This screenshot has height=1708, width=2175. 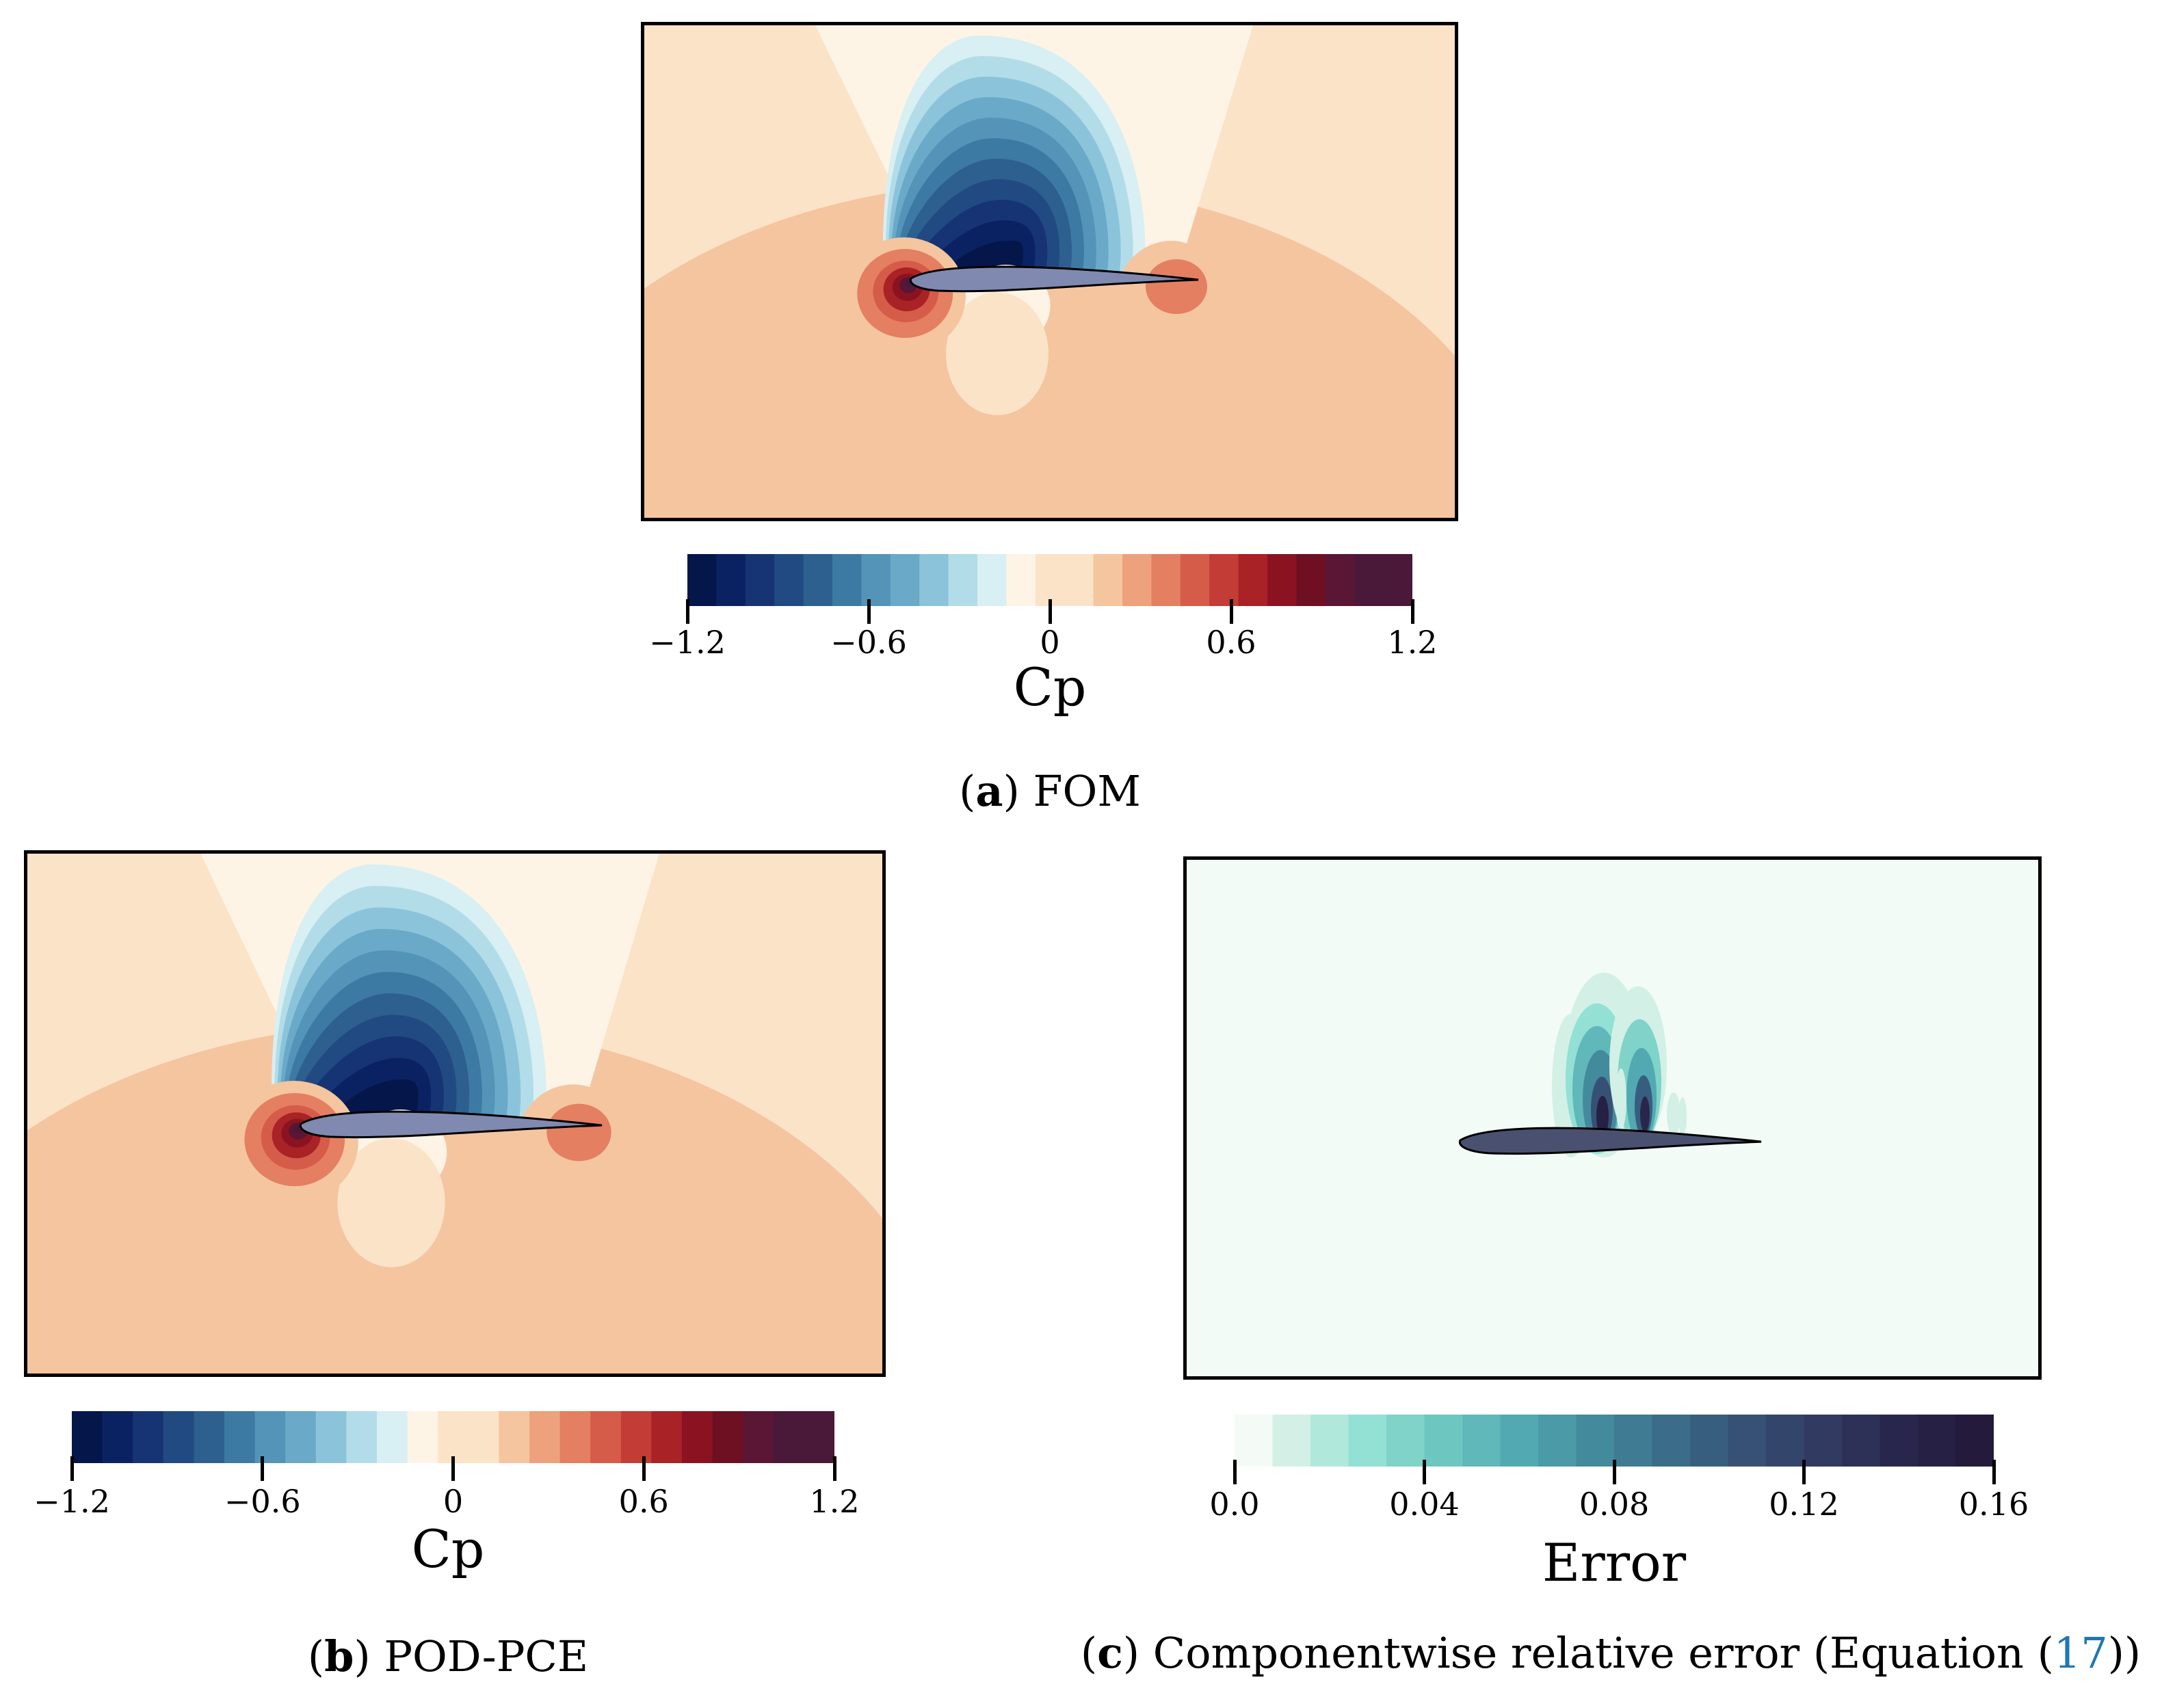 I want to click on suction-contour, so click(x=966, y=265).